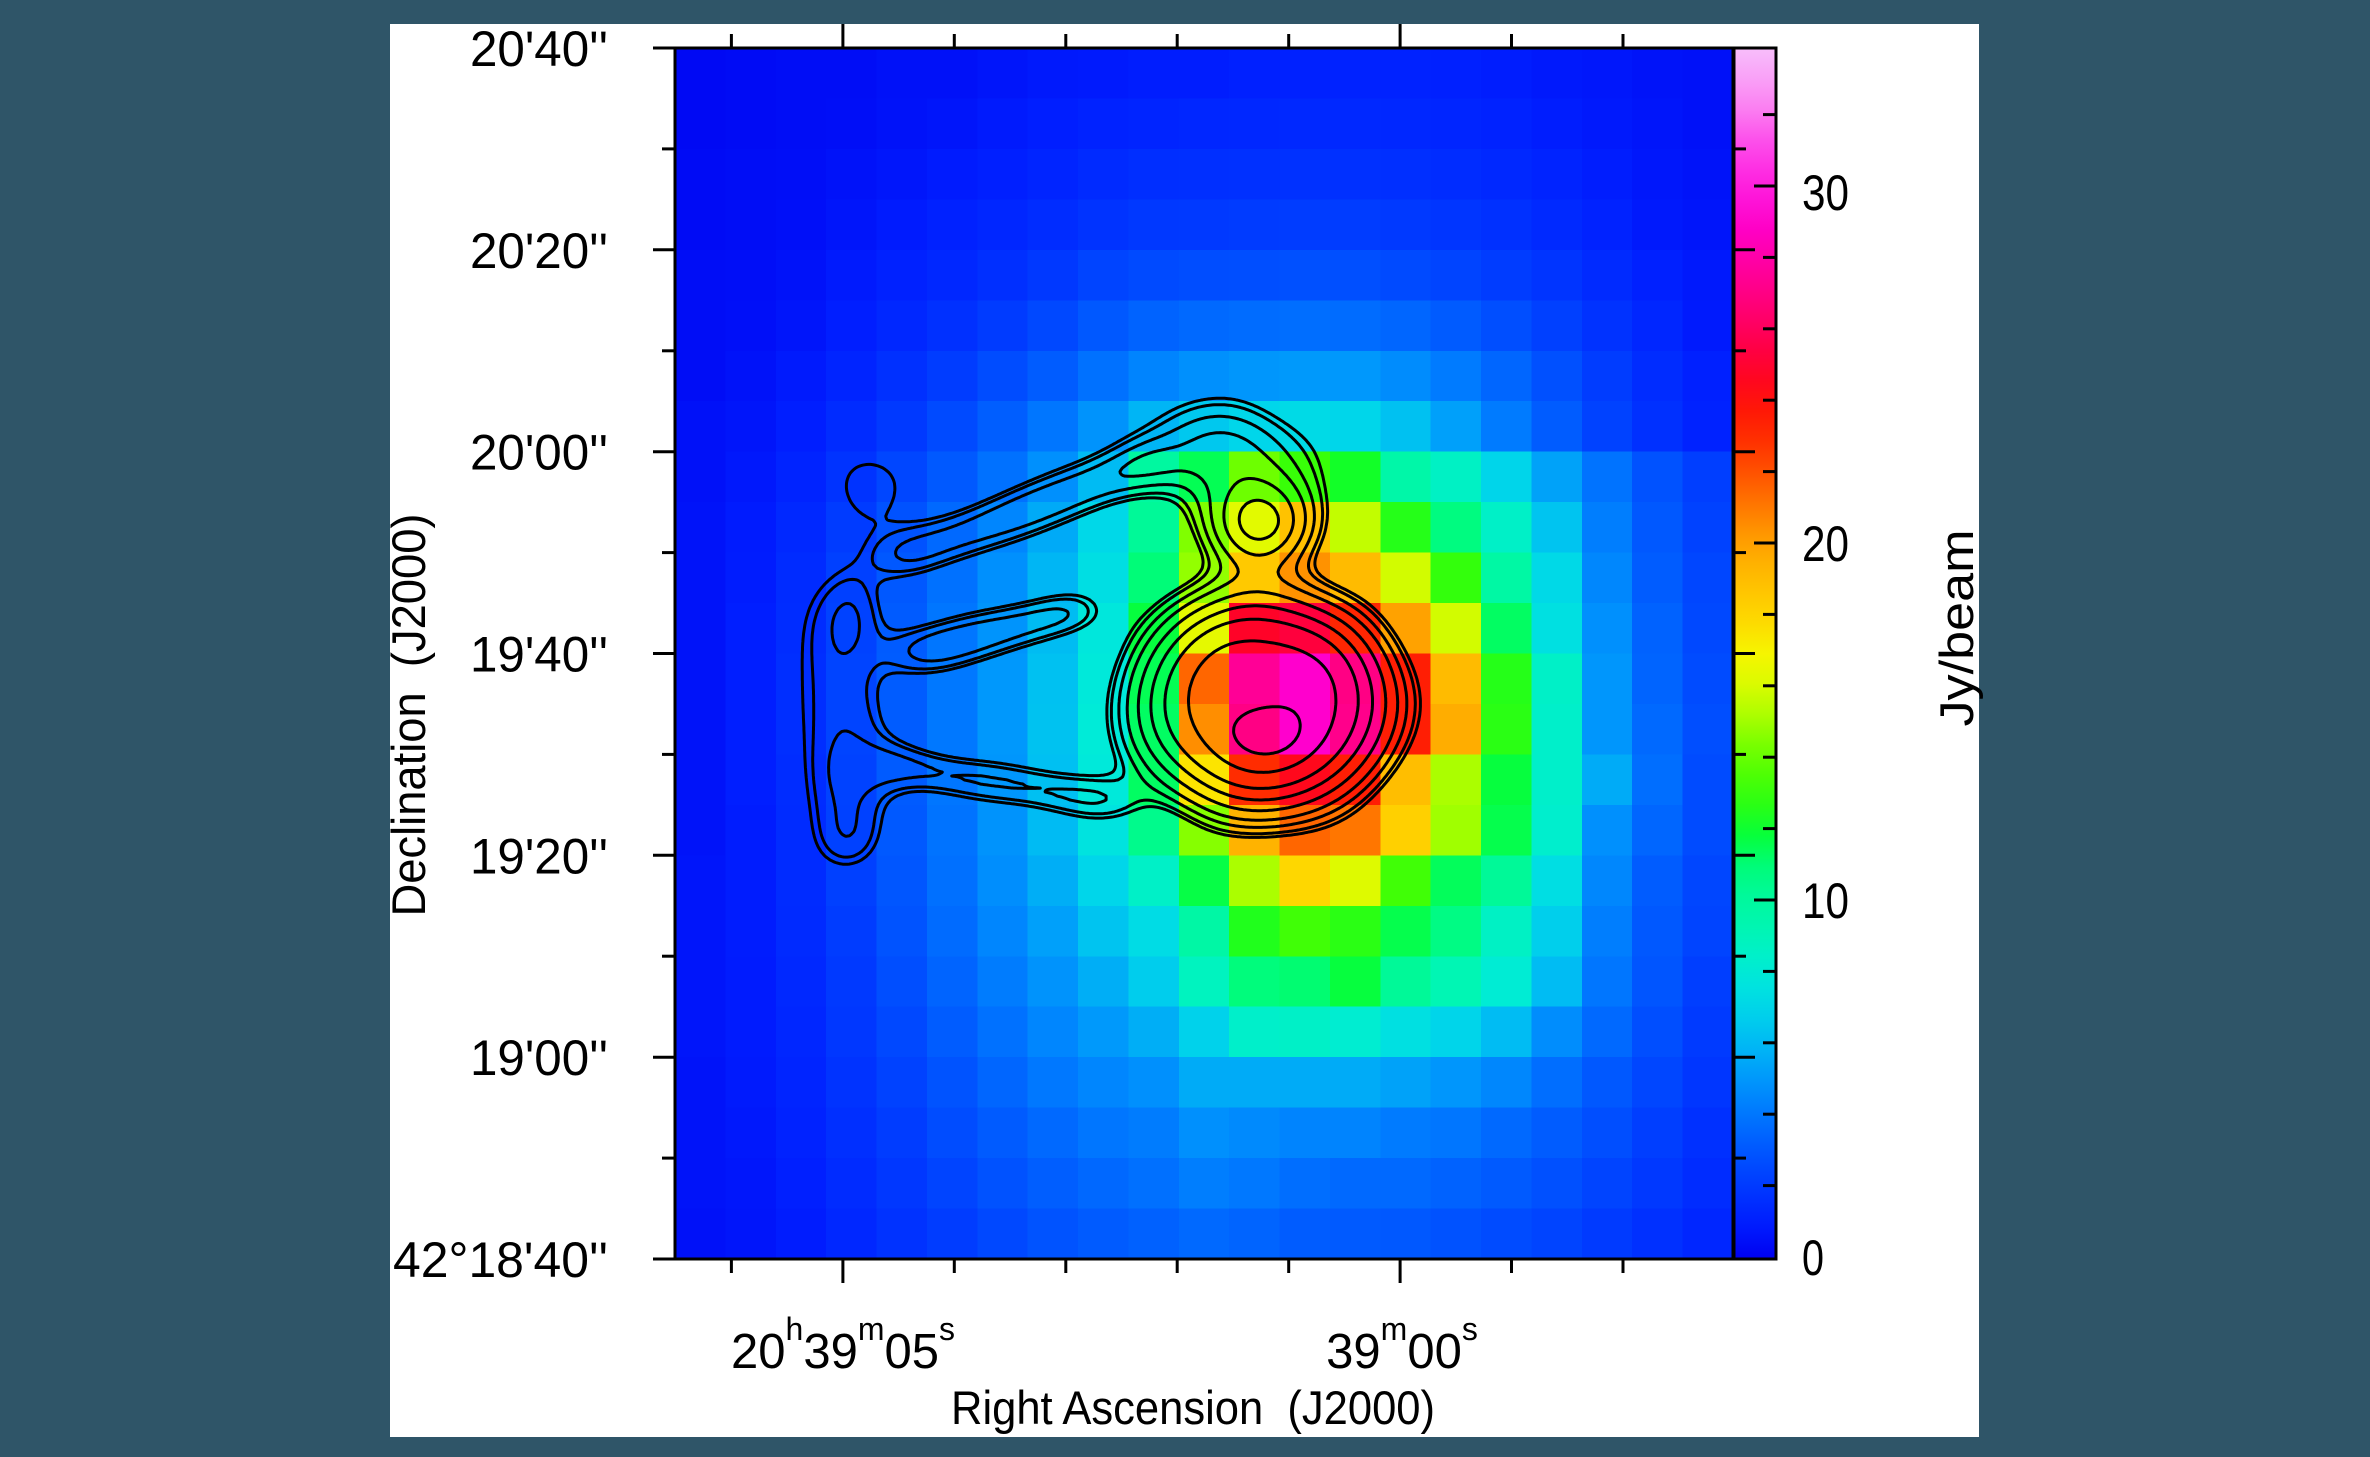  I want to click on svg-text: 20, so click(1825, 544).